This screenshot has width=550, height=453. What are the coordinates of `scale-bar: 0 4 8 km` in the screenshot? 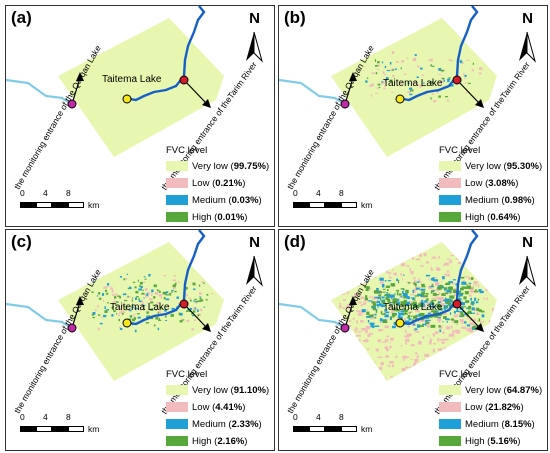 It's located at (338, 199).